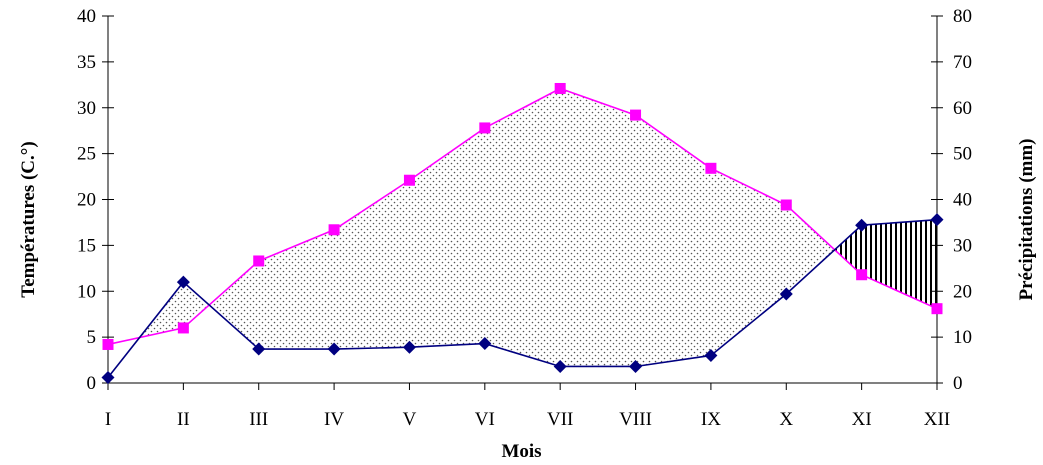 Image resolution: width=1043 pixels, height=465 pixels. I want to click on left-y-tick-label: 5, so click(92, 337).